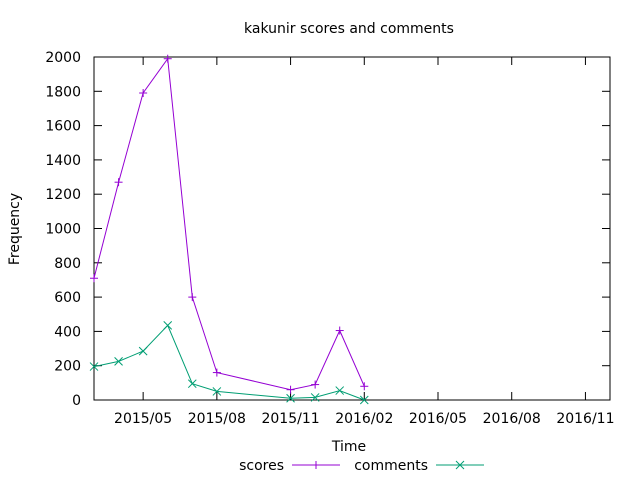 This screenshot has width=640, height=480. What do you see at coordinates (391, 466) in the screenshot?
I see `legend-label-comments: comments` at bounding box center [391, 466].